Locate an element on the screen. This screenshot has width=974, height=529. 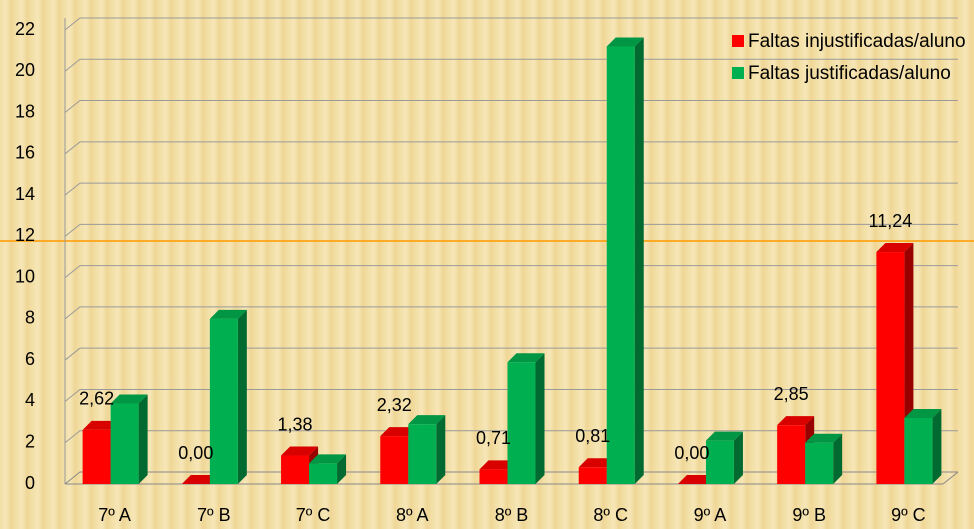
y-tick-label: 18 is located at coordinates (25, 111).